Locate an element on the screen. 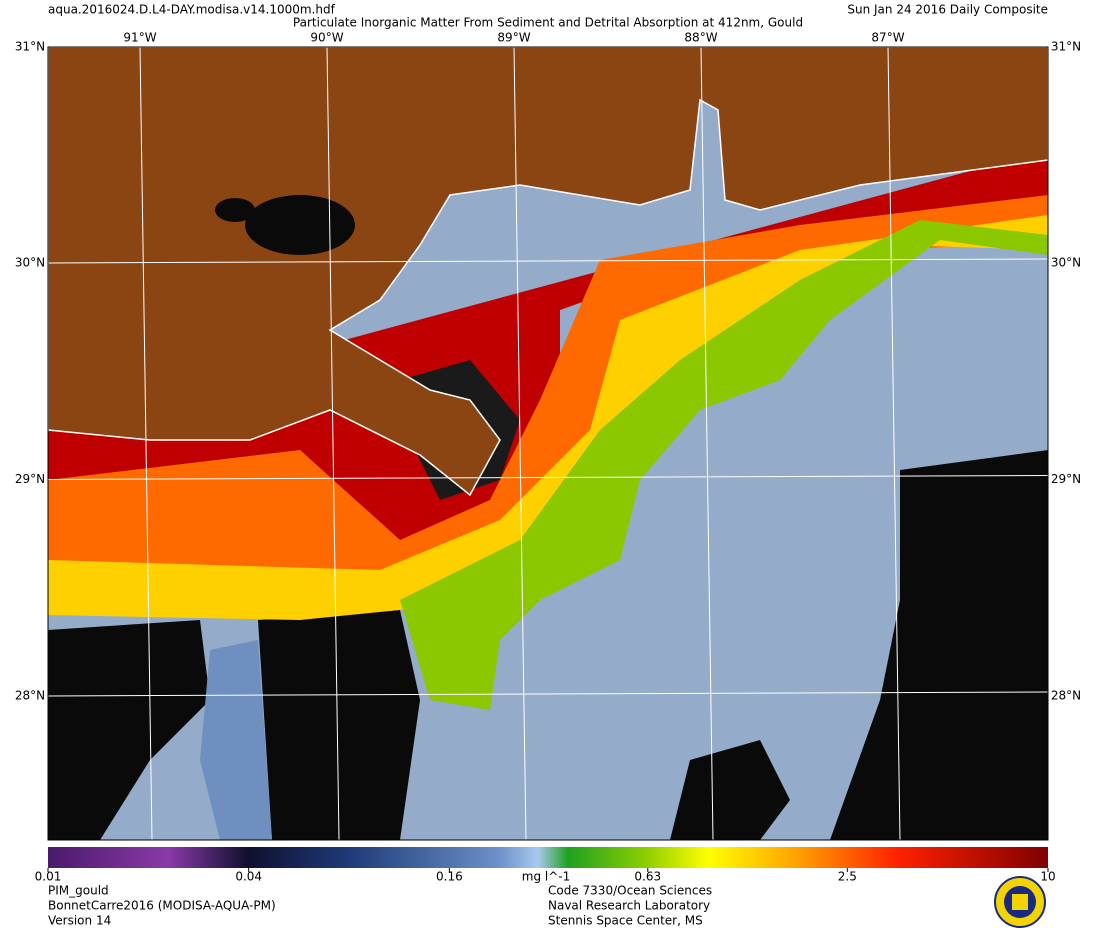  footer-center-line: Naval Research Laboratory is located at coordinates (629, 906).